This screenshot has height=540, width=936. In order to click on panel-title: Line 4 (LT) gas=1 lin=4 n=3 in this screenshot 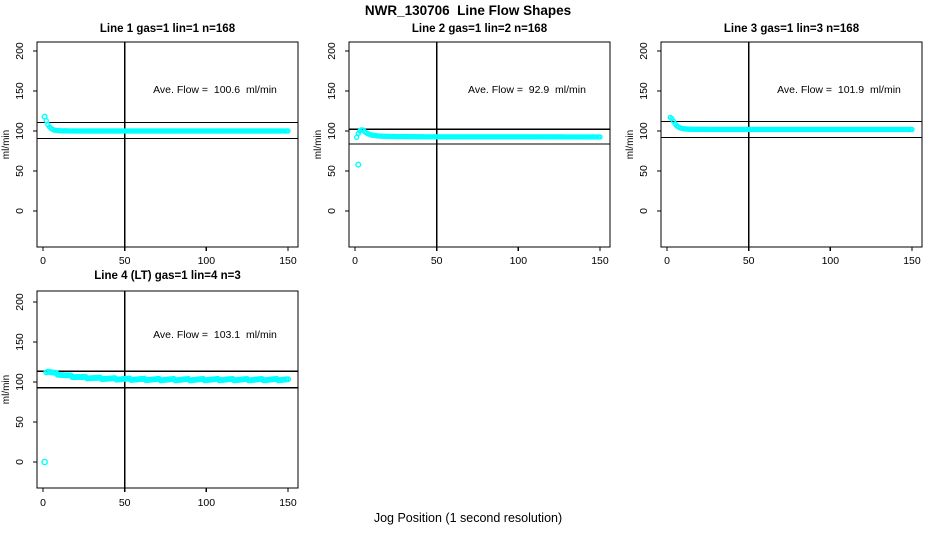, I will do `click(167, 276)`.